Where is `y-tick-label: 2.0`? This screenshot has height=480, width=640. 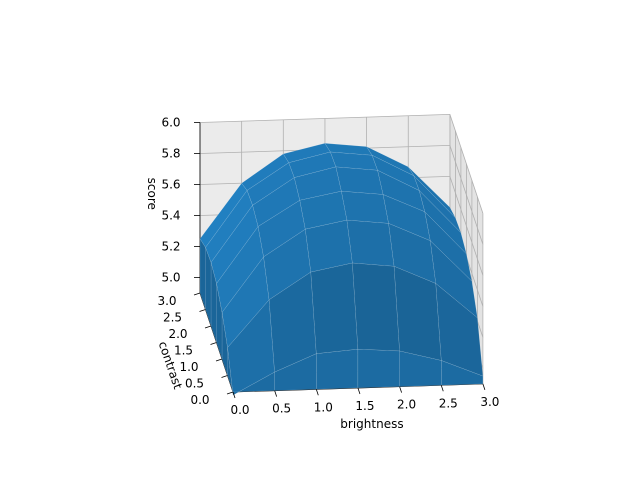
y-tick-label: 2.0 is located at coordinates (177, 334).